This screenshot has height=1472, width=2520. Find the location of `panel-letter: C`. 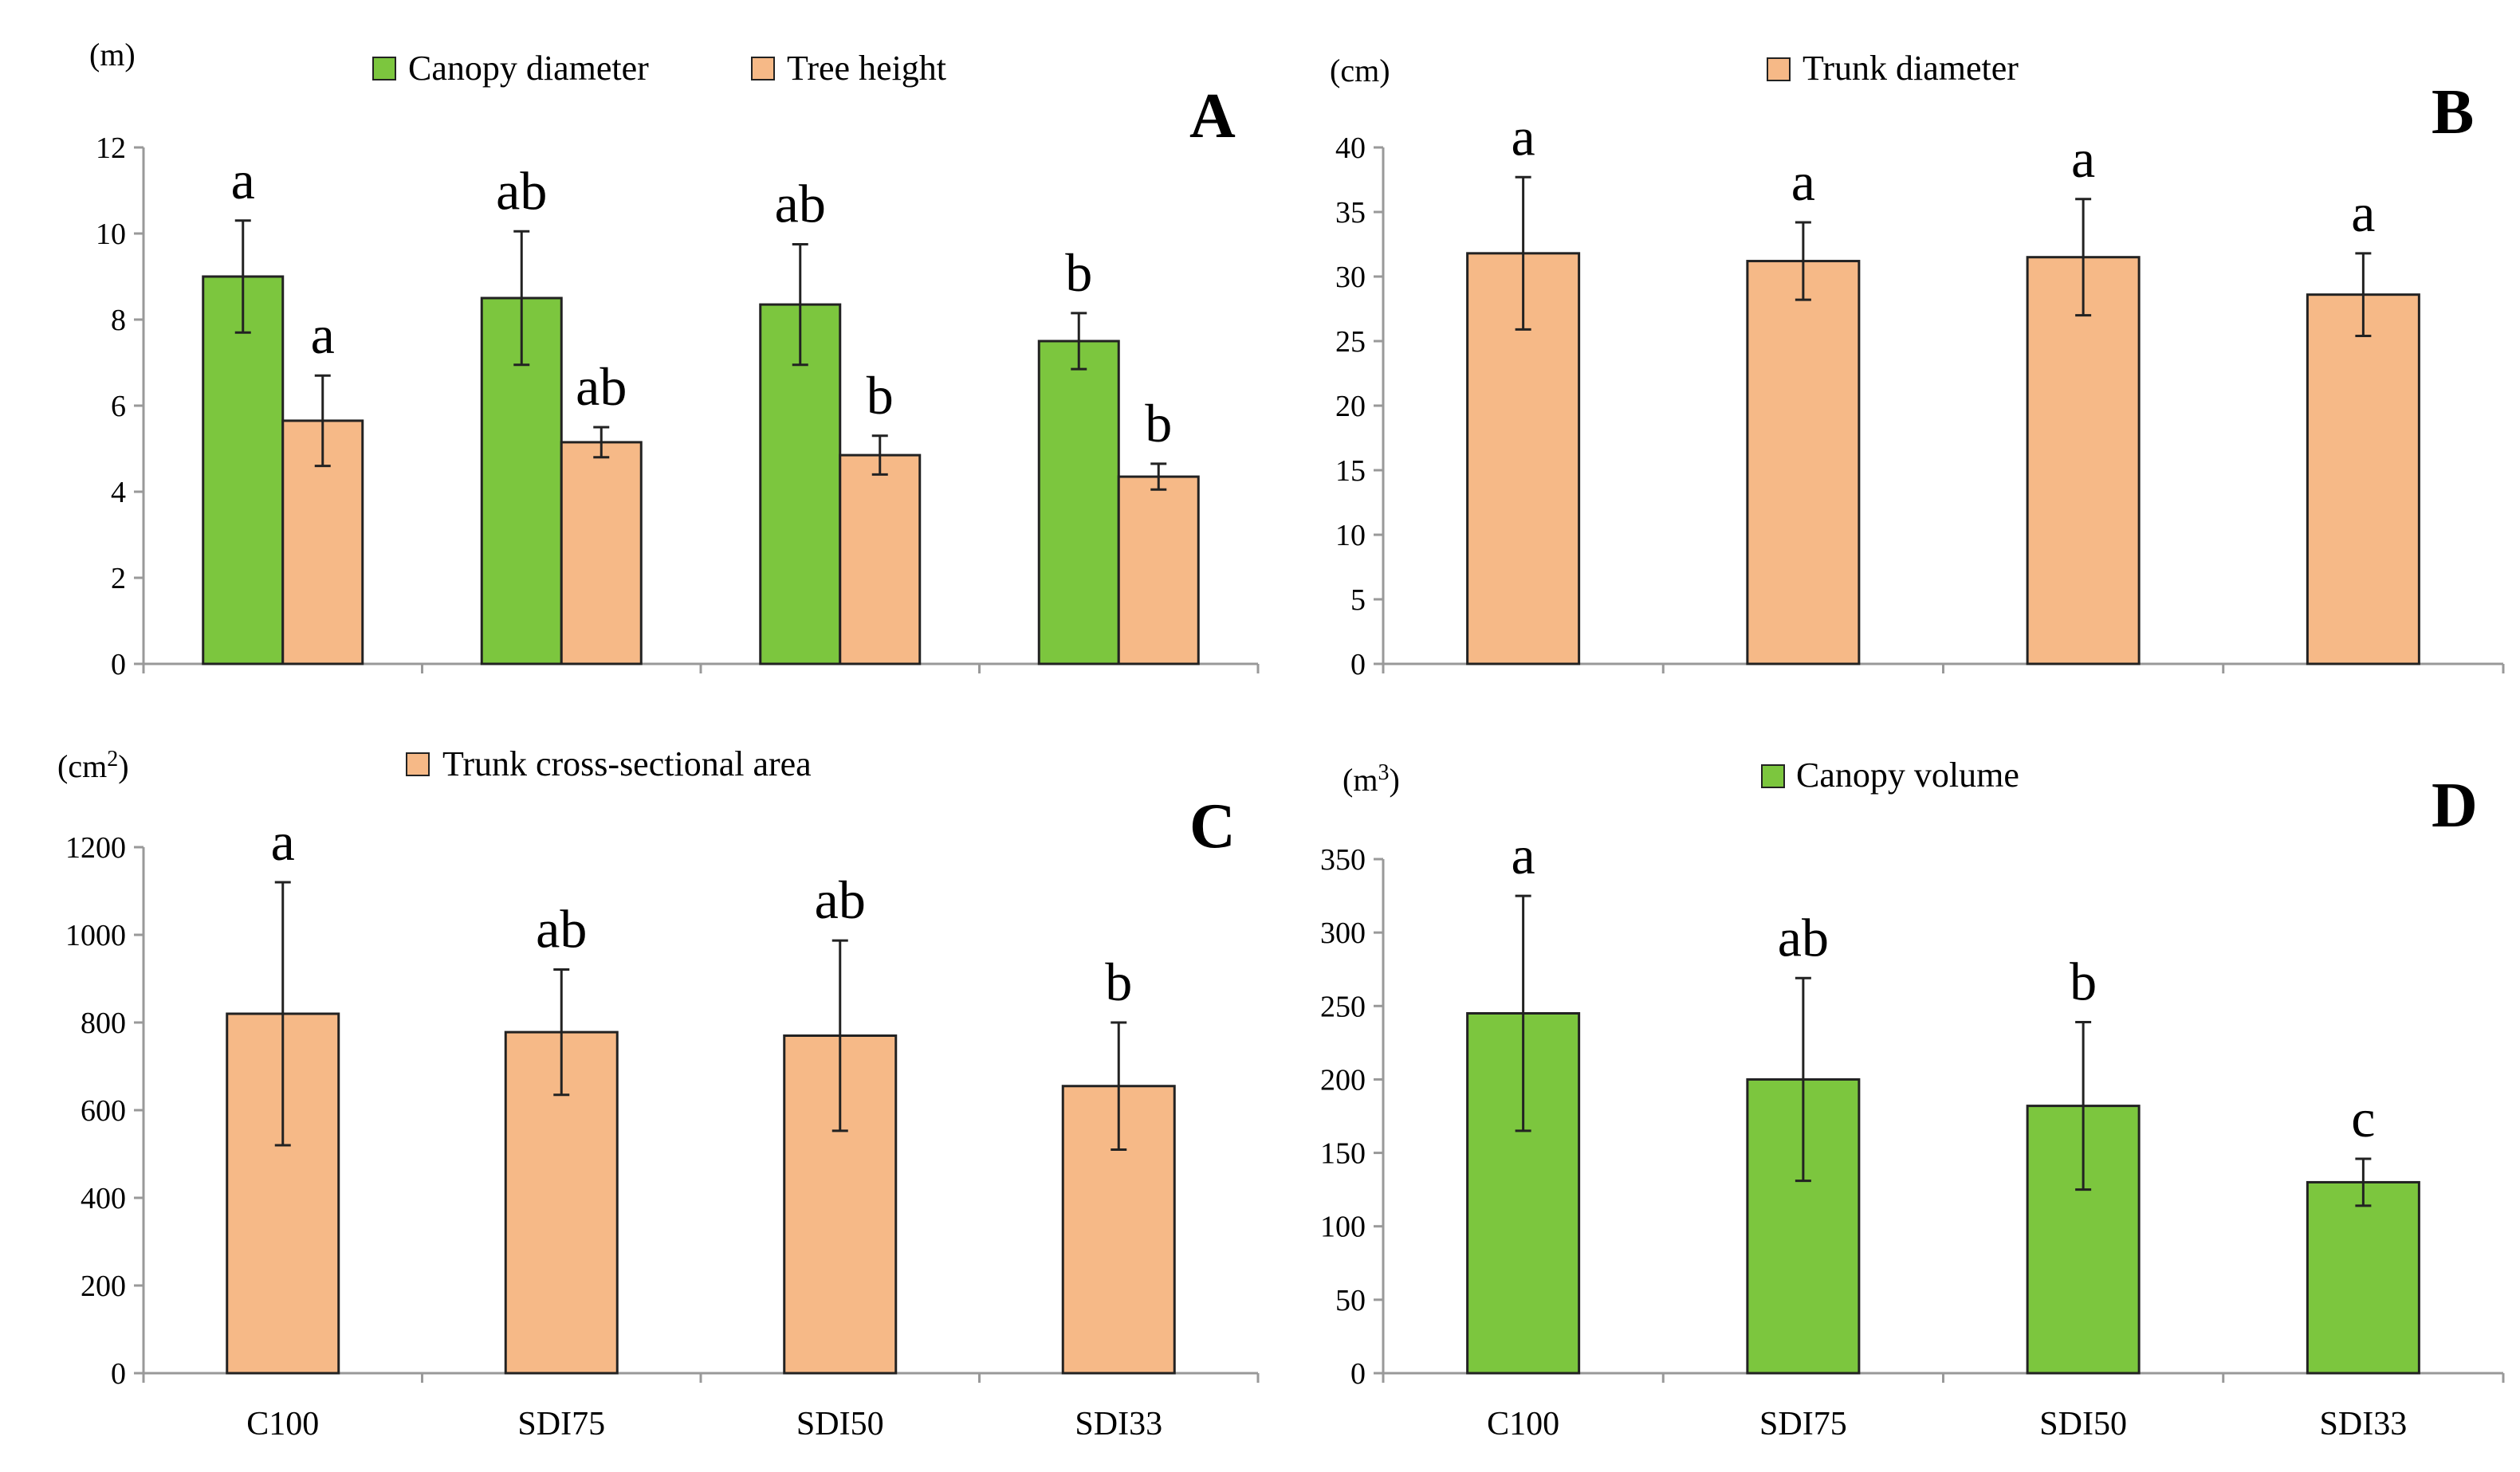

panel-letter: C is located at coordinates (1212, 826).